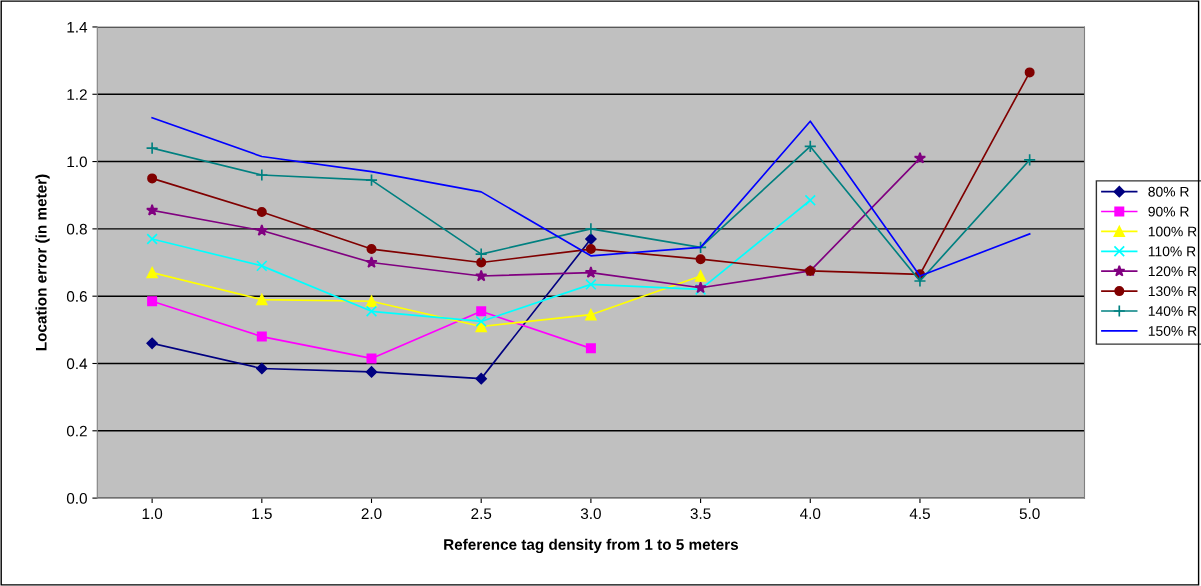 The width and height of the screenshot is (1201, 586). I want to click on y-tick-label: 1.4, so click(77, 27).